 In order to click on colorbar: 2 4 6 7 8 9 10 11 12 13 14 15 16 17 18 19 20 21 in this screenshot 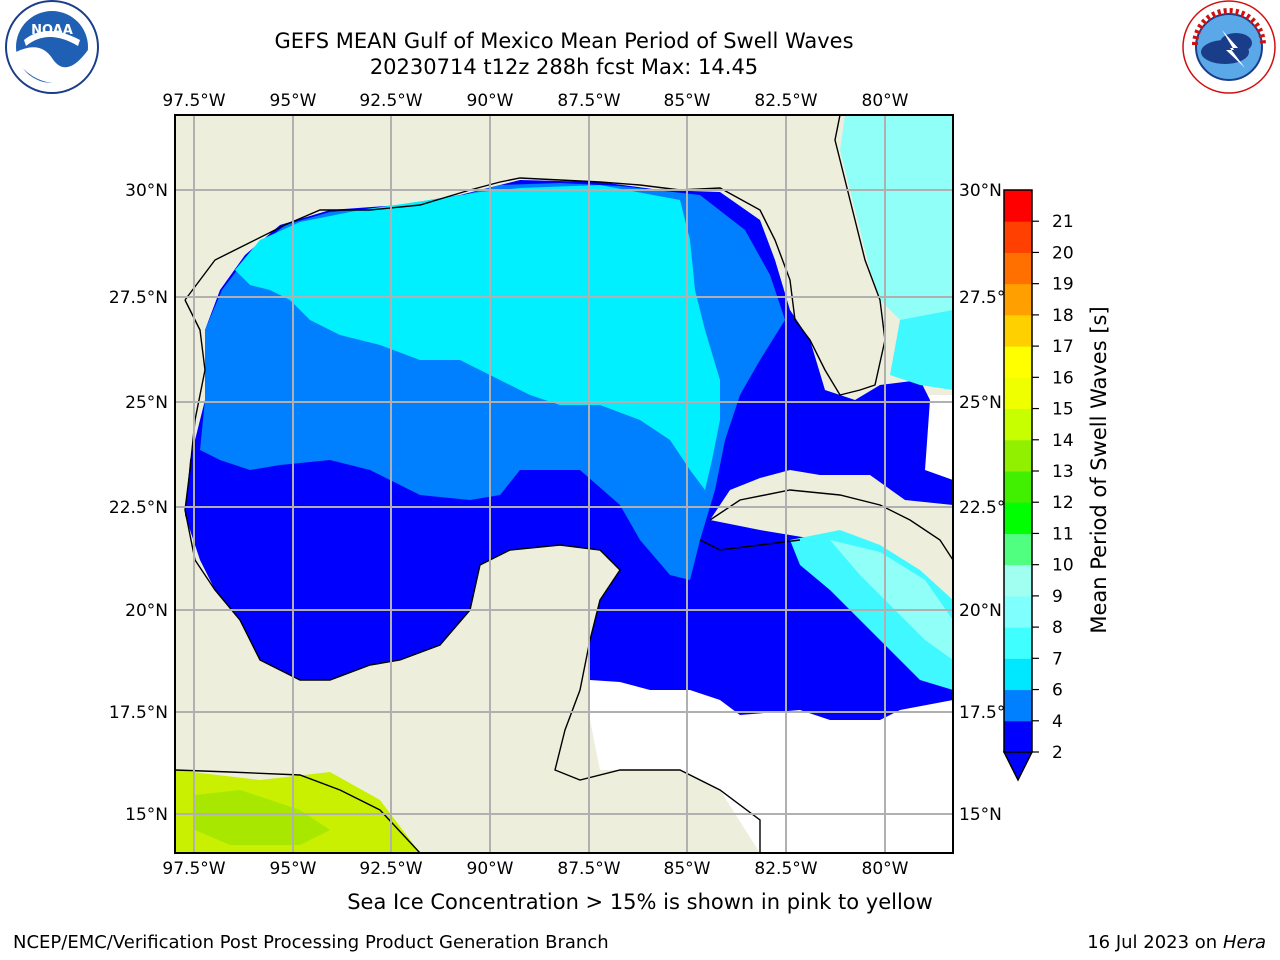, I will do `click(1038, 485)`.